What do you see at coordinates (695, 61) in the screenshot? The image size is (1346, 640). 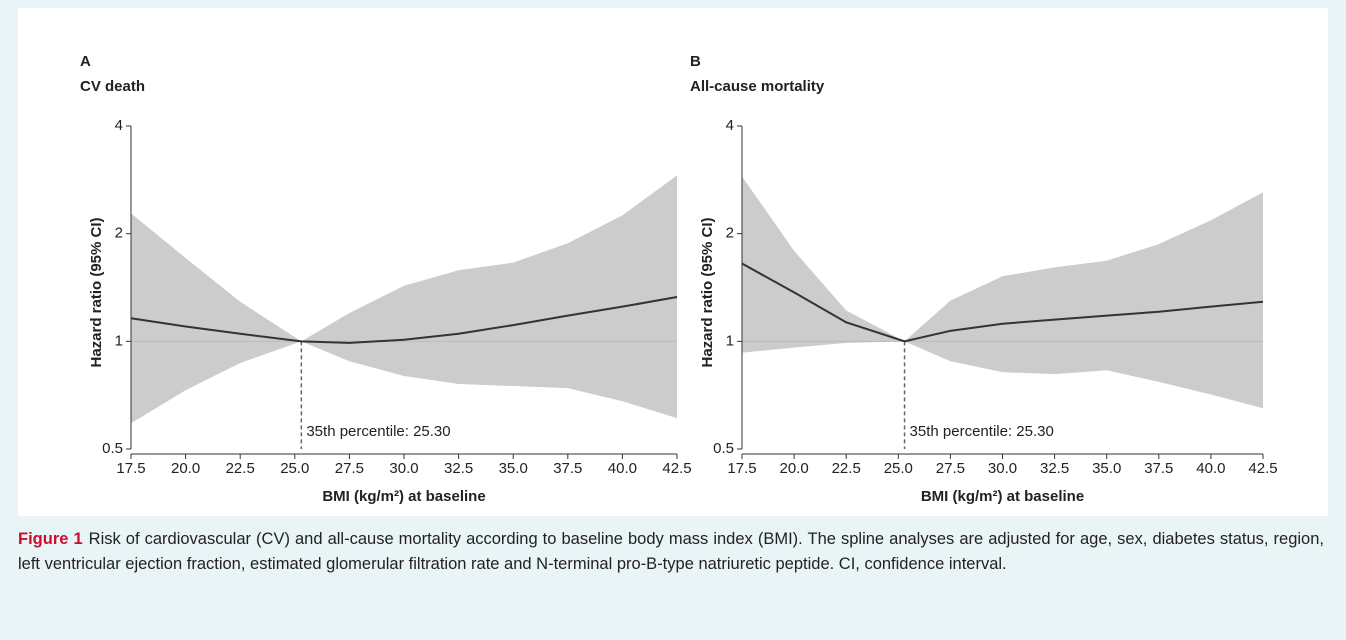 I see `panel-label: B` at bounding box center [695, 61].